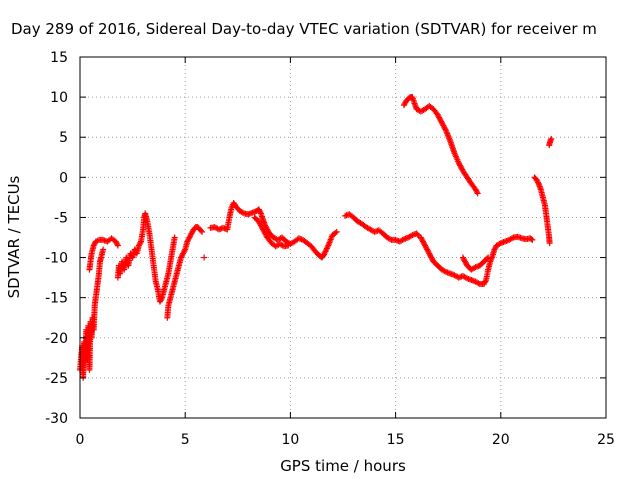 The image size is (640, 480). Describe the element at coordinates (59, 98) in the screenshot. I see `y-tick-label: 10` at that location.